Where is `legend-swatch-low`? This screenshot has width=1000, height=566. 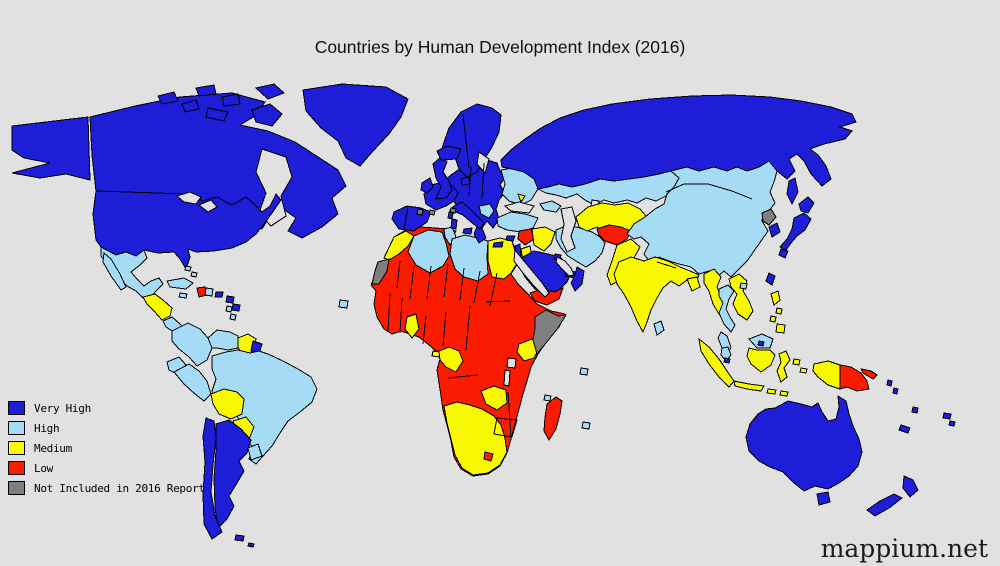 legend-swatch-low is located at coordinates (16, 468).